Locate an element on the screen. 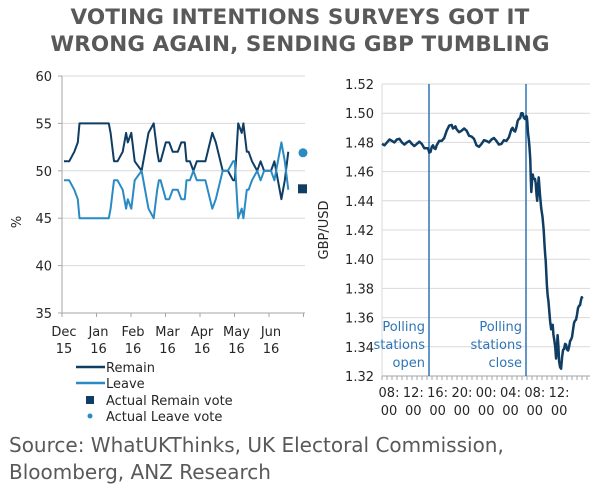 The width and height of the screenshot is (600, 501). legend-swatch-actual-remain is located at coordinates (90, 400).